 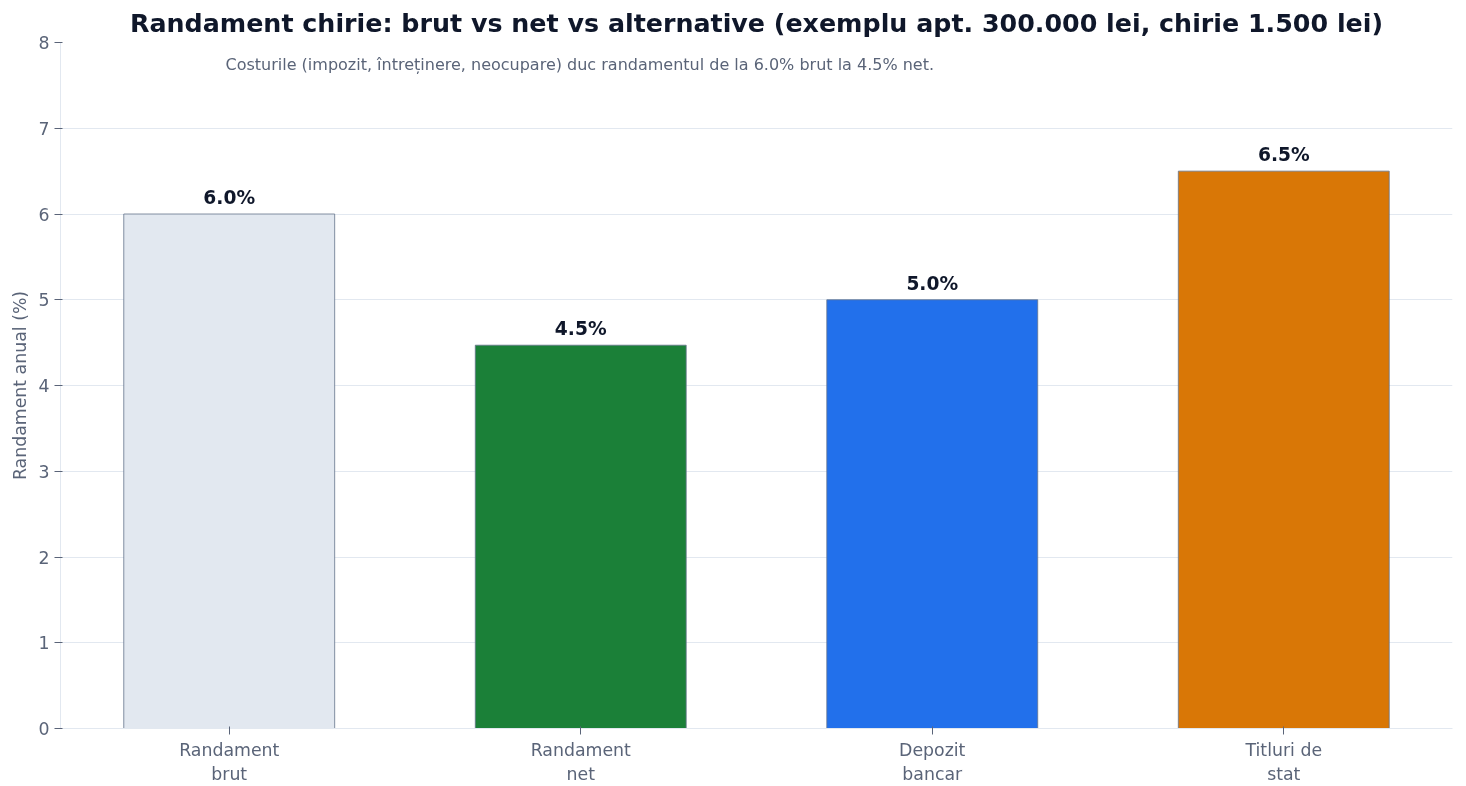 What do you see at coordinates (1283, 761) in the screenshot?
I see `x-tick-label: Titluri de stat` at bounding box center [1283, 761].